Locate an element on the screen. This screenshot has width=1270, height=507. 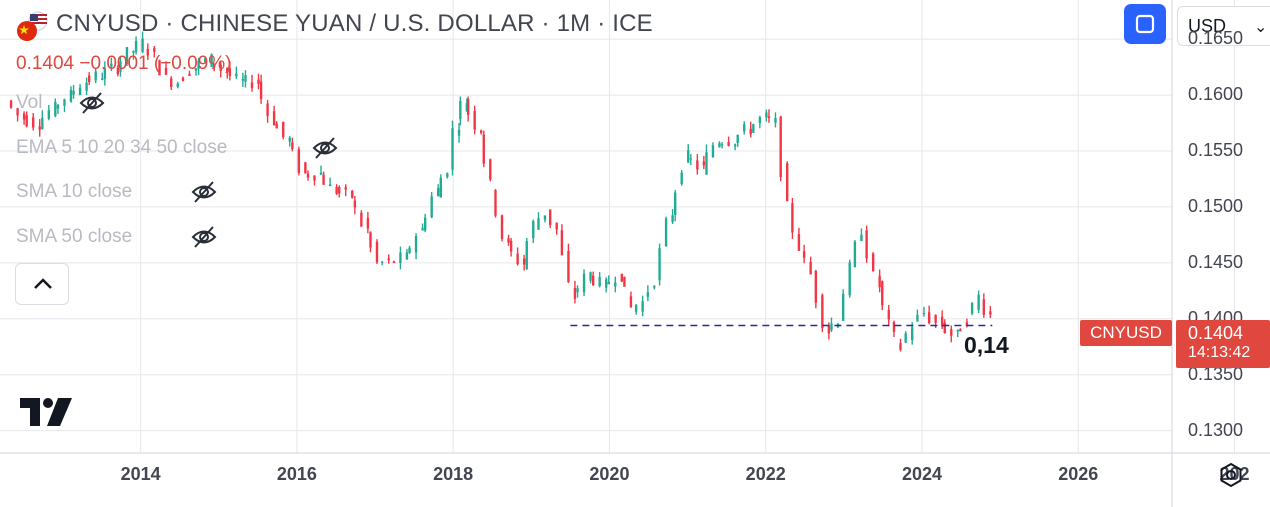
x-tick-label: 2022 is located at coordinates (765, 474).